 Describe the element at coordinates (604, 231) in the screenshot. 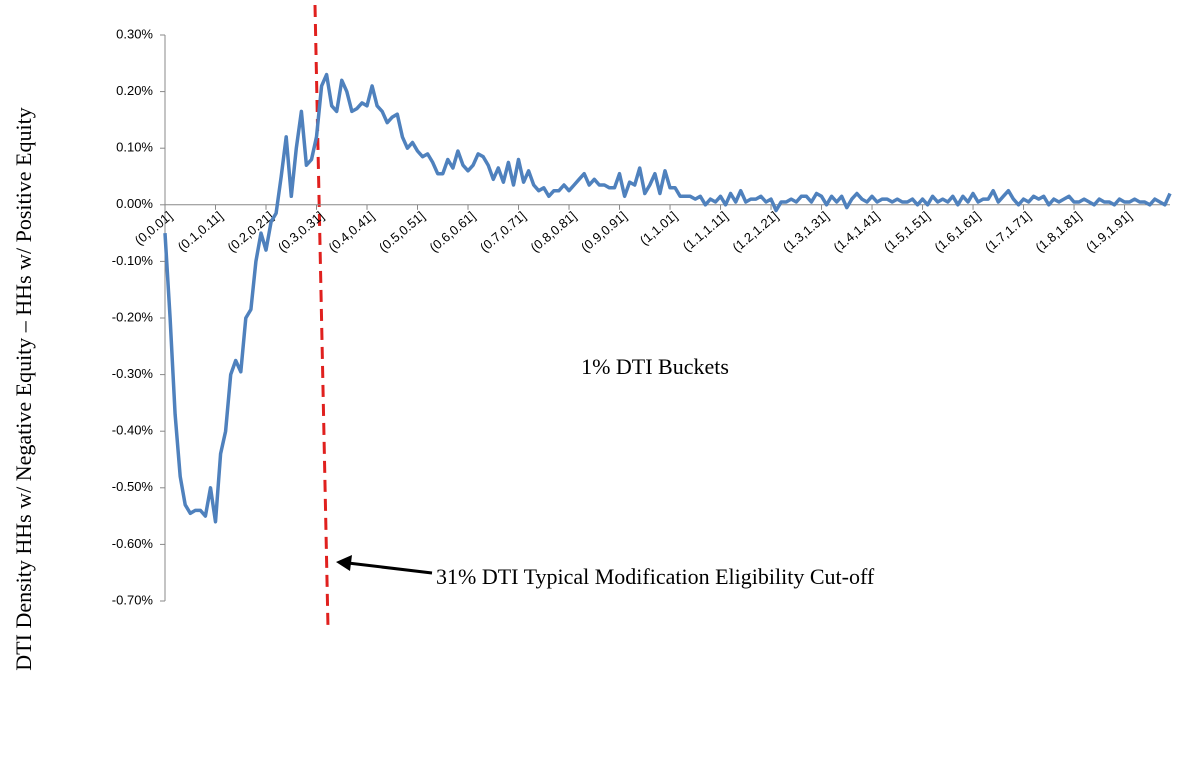

I see `x-tick-label: (0.9,0.91]` at that location.